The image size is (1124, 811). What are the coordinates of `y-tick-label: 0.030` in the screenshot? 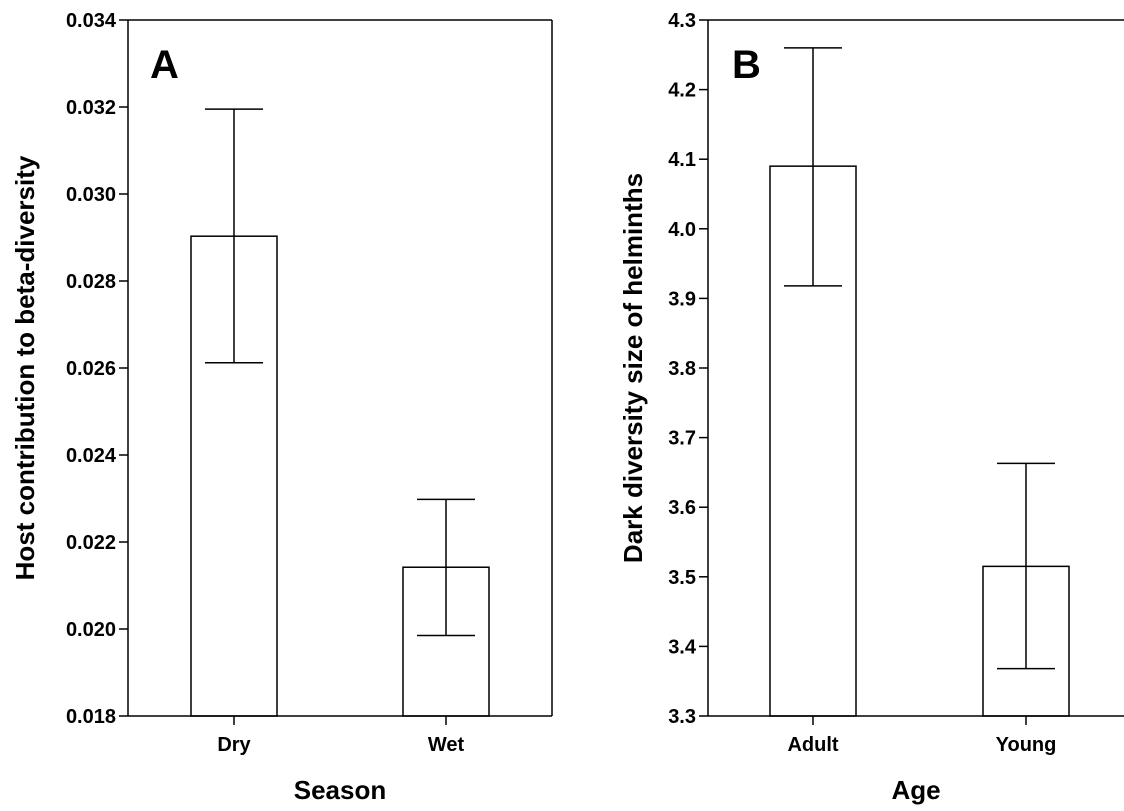 It's located at (91, 195).